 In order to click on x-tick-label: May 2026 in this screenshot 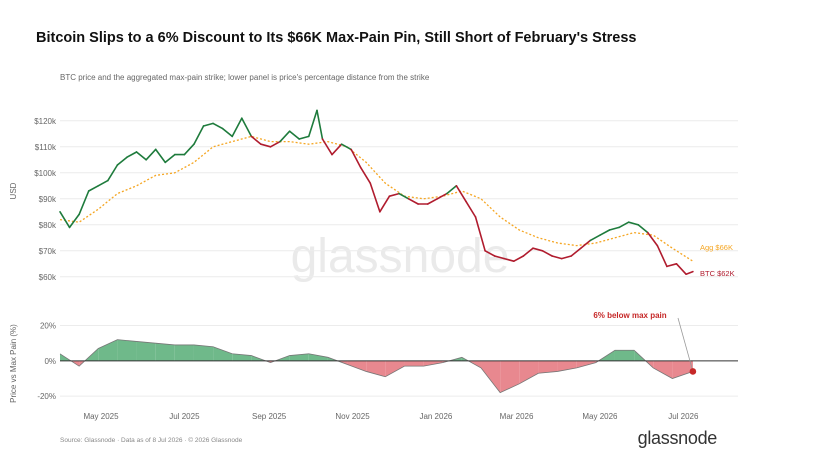, I will do `click(600, 416)`.